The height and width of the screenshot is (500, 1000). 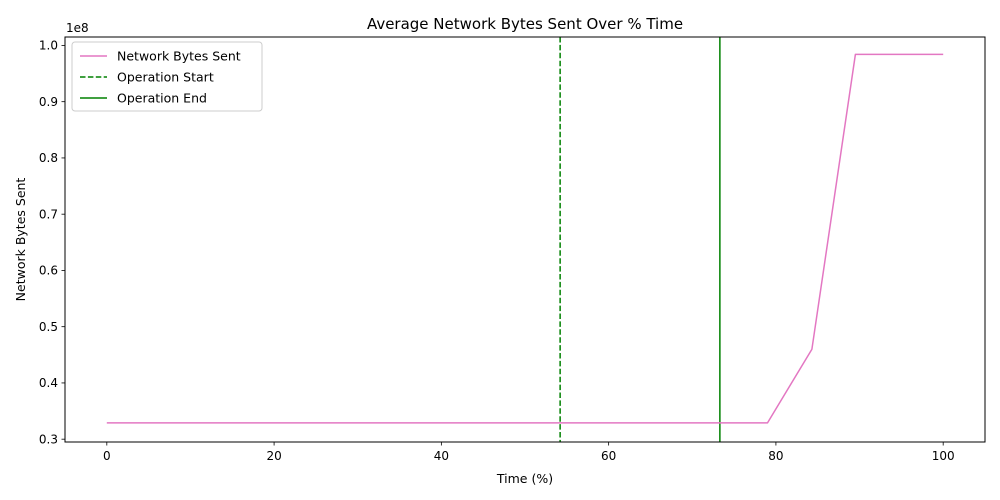 I want to click on x-tick-label: 0, so click(x=107, y=456).